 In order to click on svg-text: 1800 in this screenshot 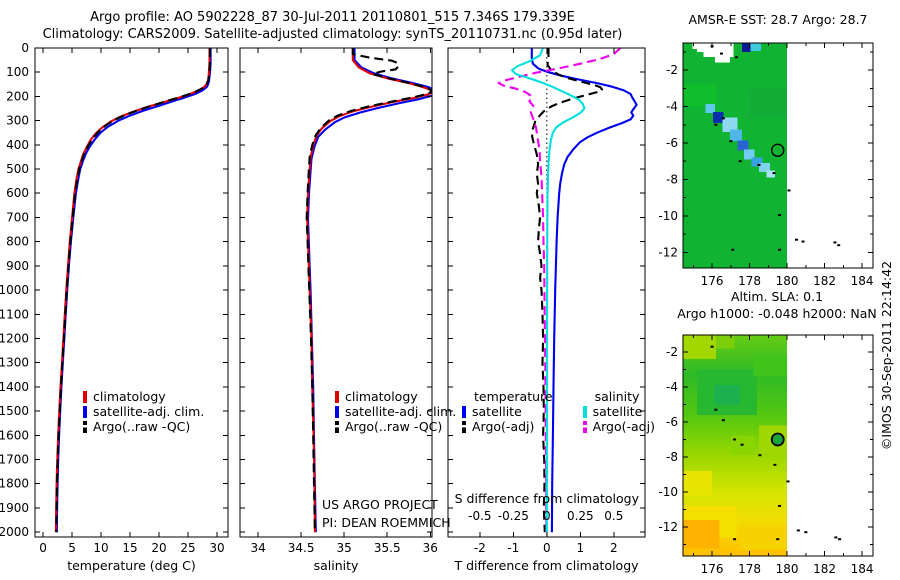, I will do `click(14, 484)`.